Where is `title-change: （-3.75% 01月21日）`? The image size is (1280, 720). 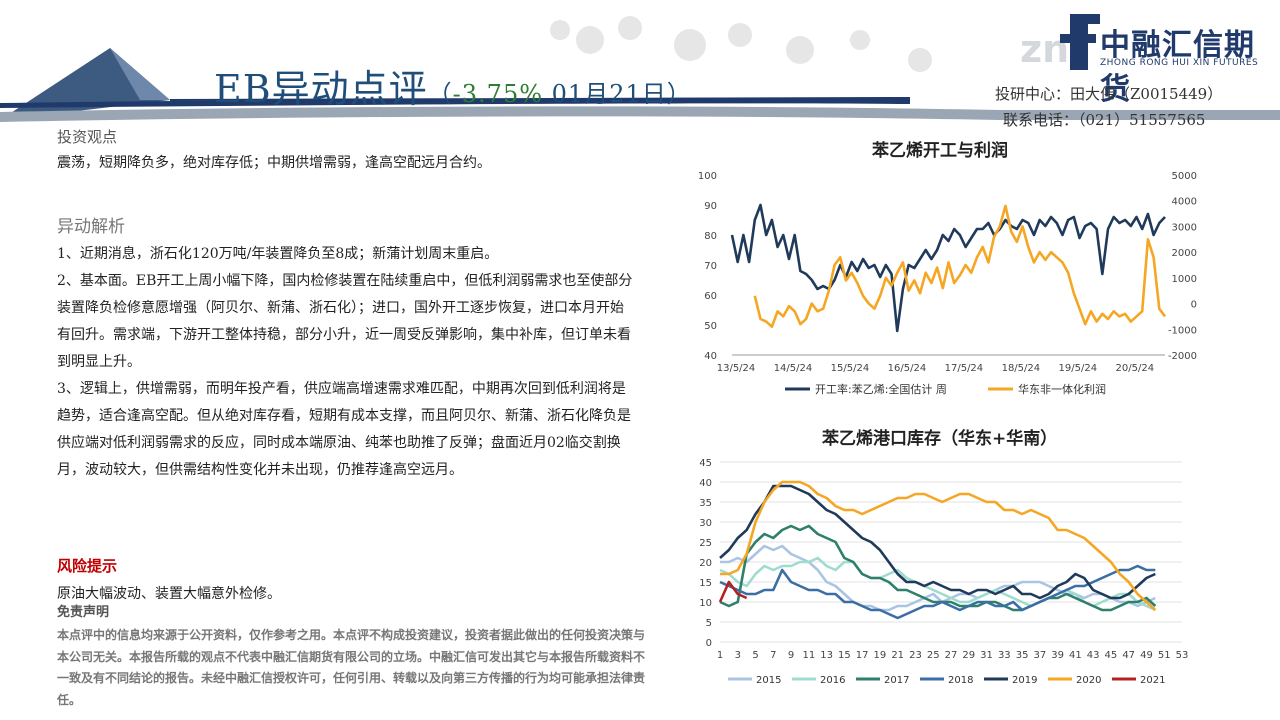
title-change: （-3.75% 01月21日） is located at coordinates (560, 94).